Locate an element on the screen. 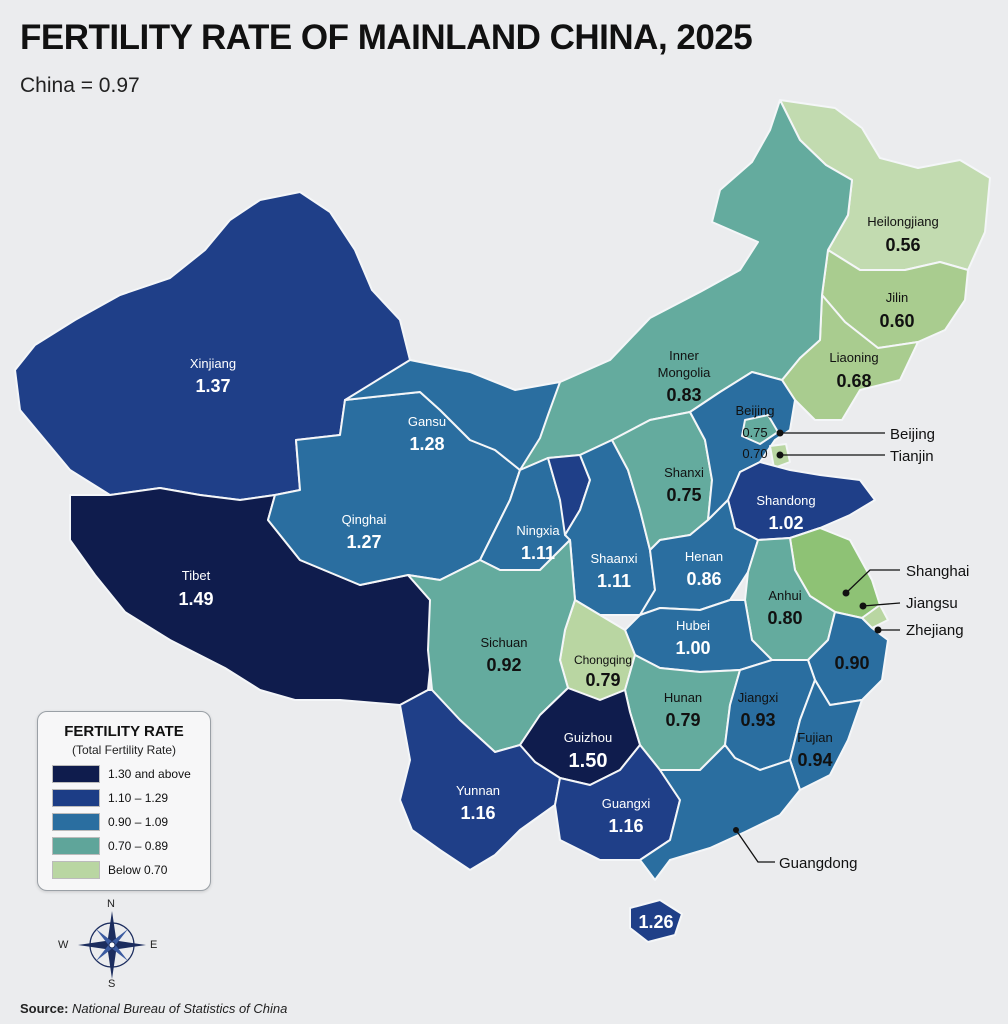 This screenshot has width=1008, height=1024. callout-zhejiang: Zhejiang is located at coordinates (919, 630).